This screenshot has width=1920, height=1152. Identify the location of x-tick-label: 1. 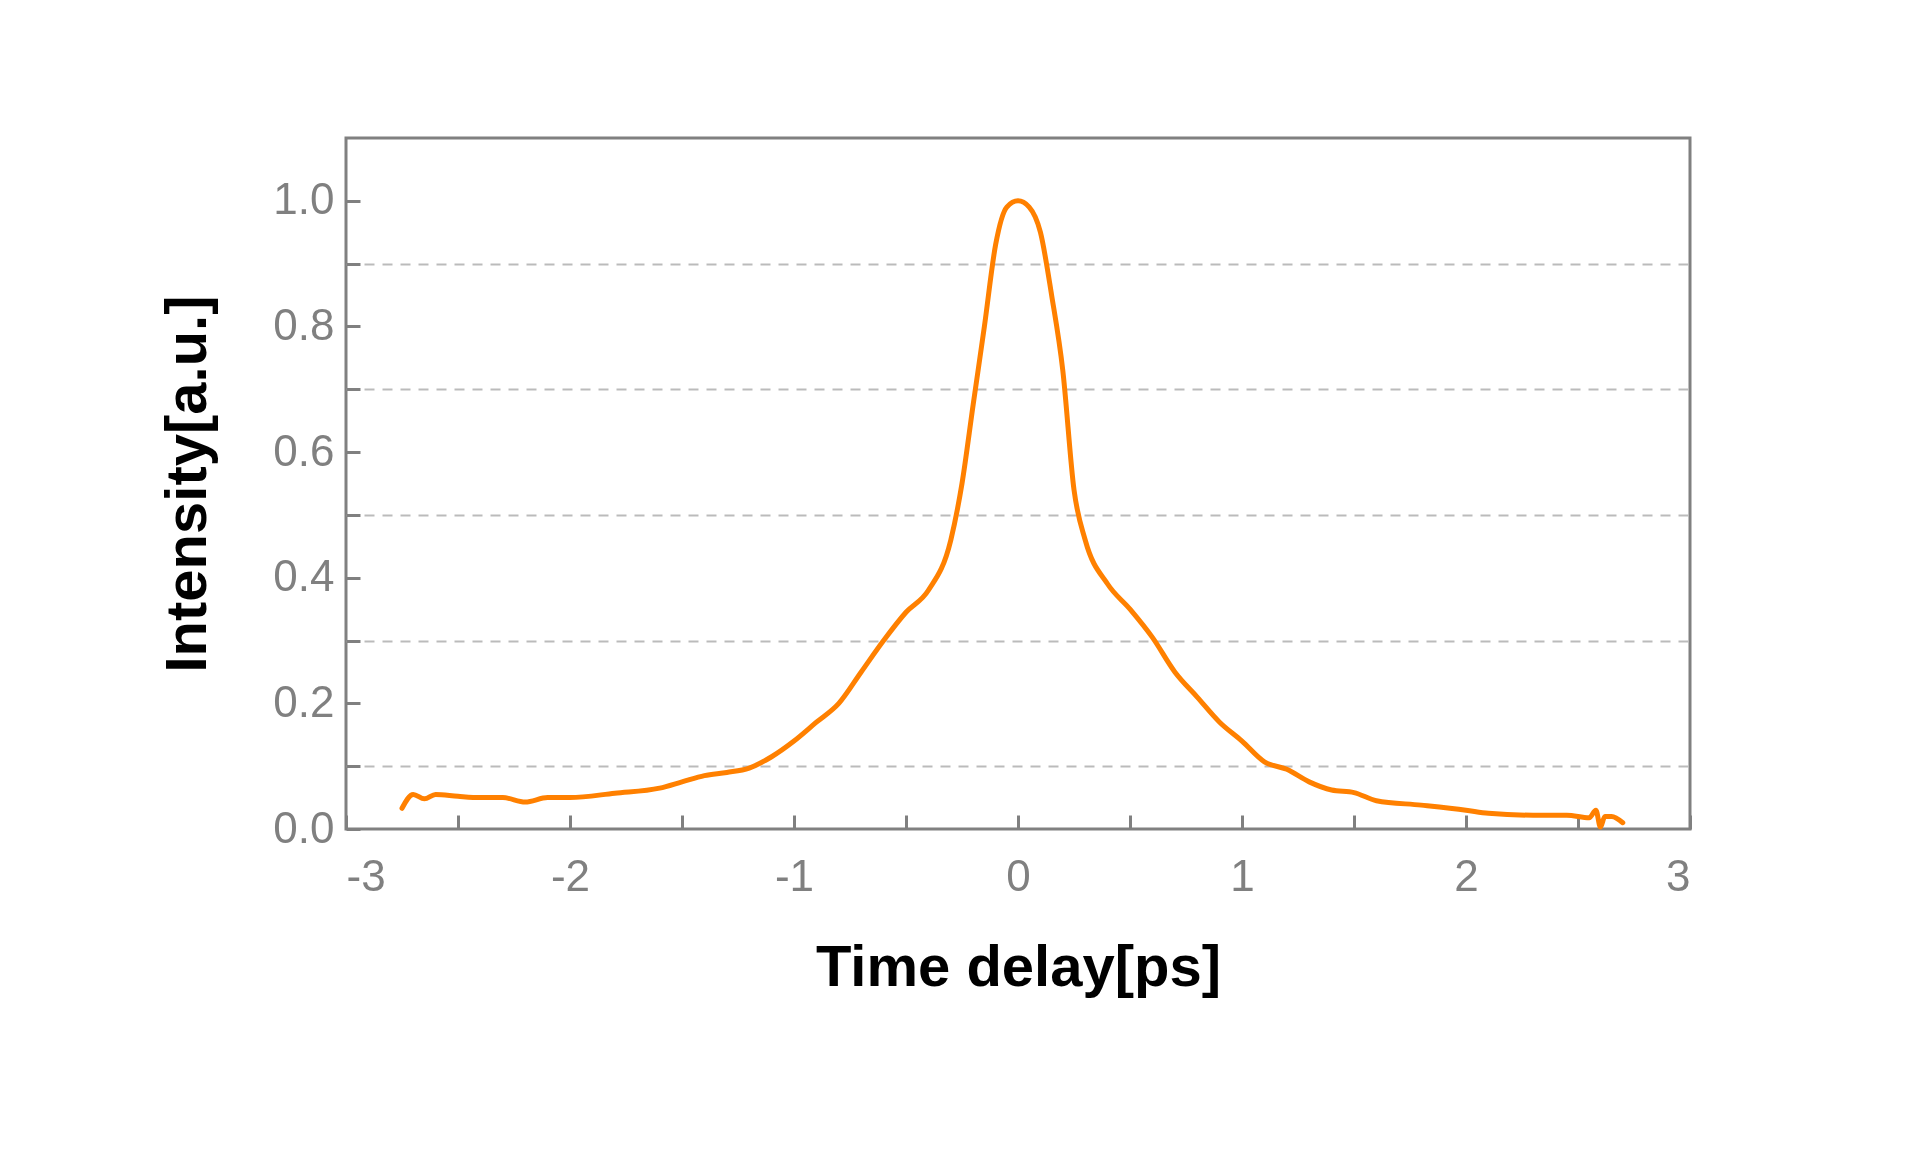
(1242, 875).